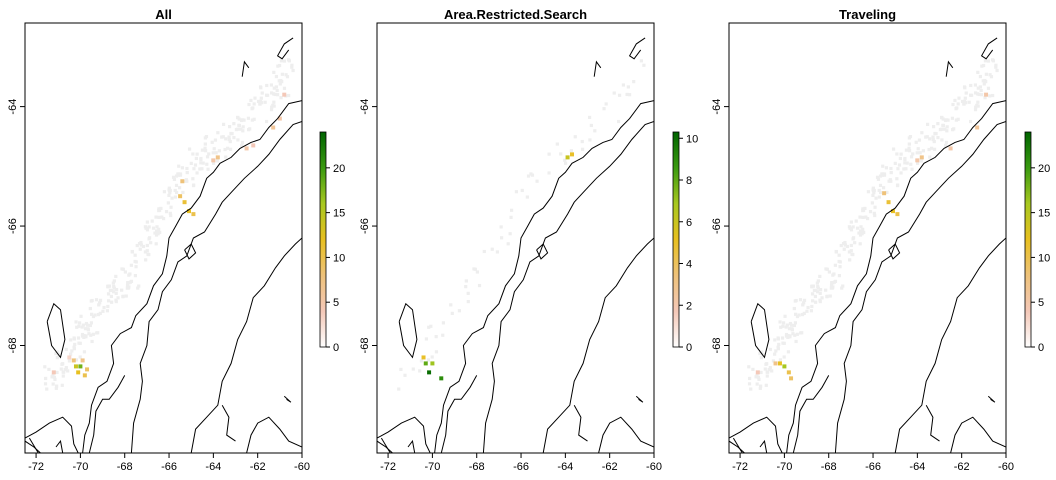  What do you see at coordinates (80, 467) in the screenshot?
I see `x-tick-label: -70` at bounding box center [80, 467].